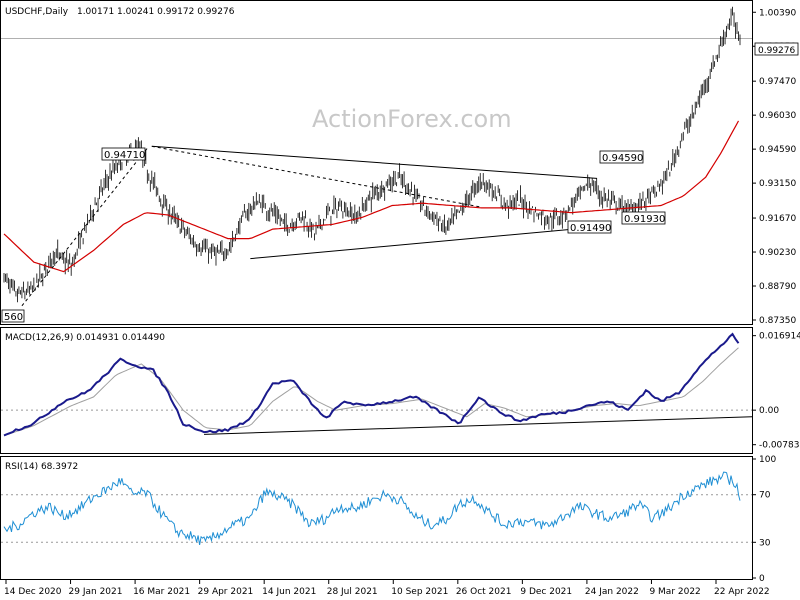  What do you see at coordinates (371, 392) in the screenshot?
I see `macd-signal-line` at bounding box center [371, 392].